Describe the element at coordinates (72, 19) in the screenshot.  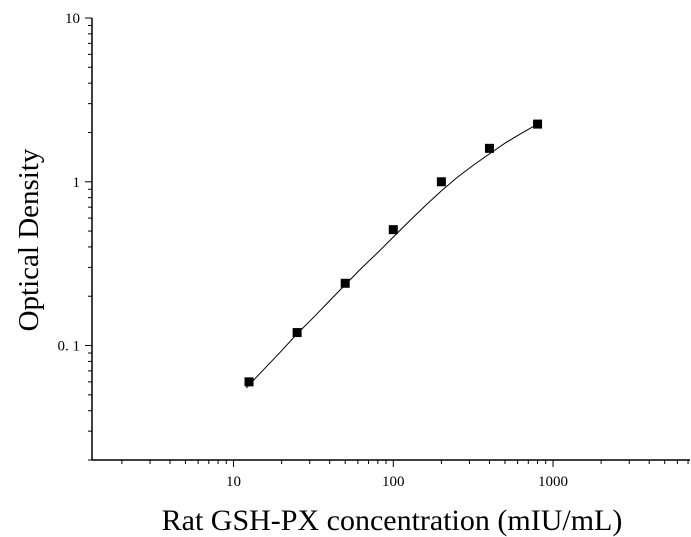
I see `y-tick-label: 10` at that location.